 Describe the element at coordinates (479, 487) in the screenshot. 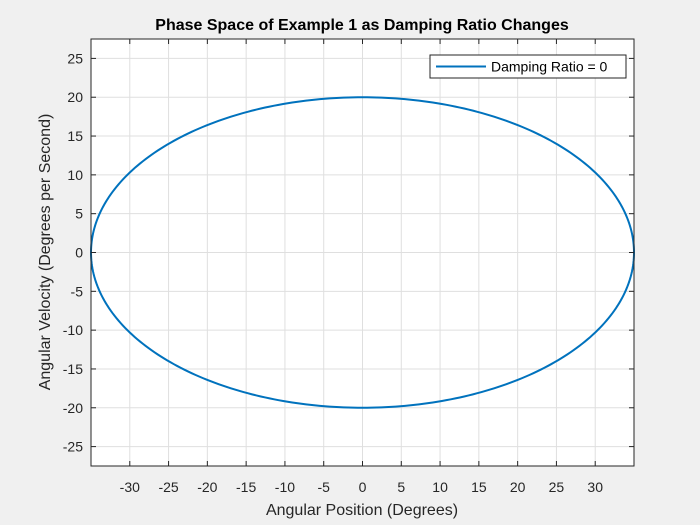

I see `x-tick-label: 15` at that location.